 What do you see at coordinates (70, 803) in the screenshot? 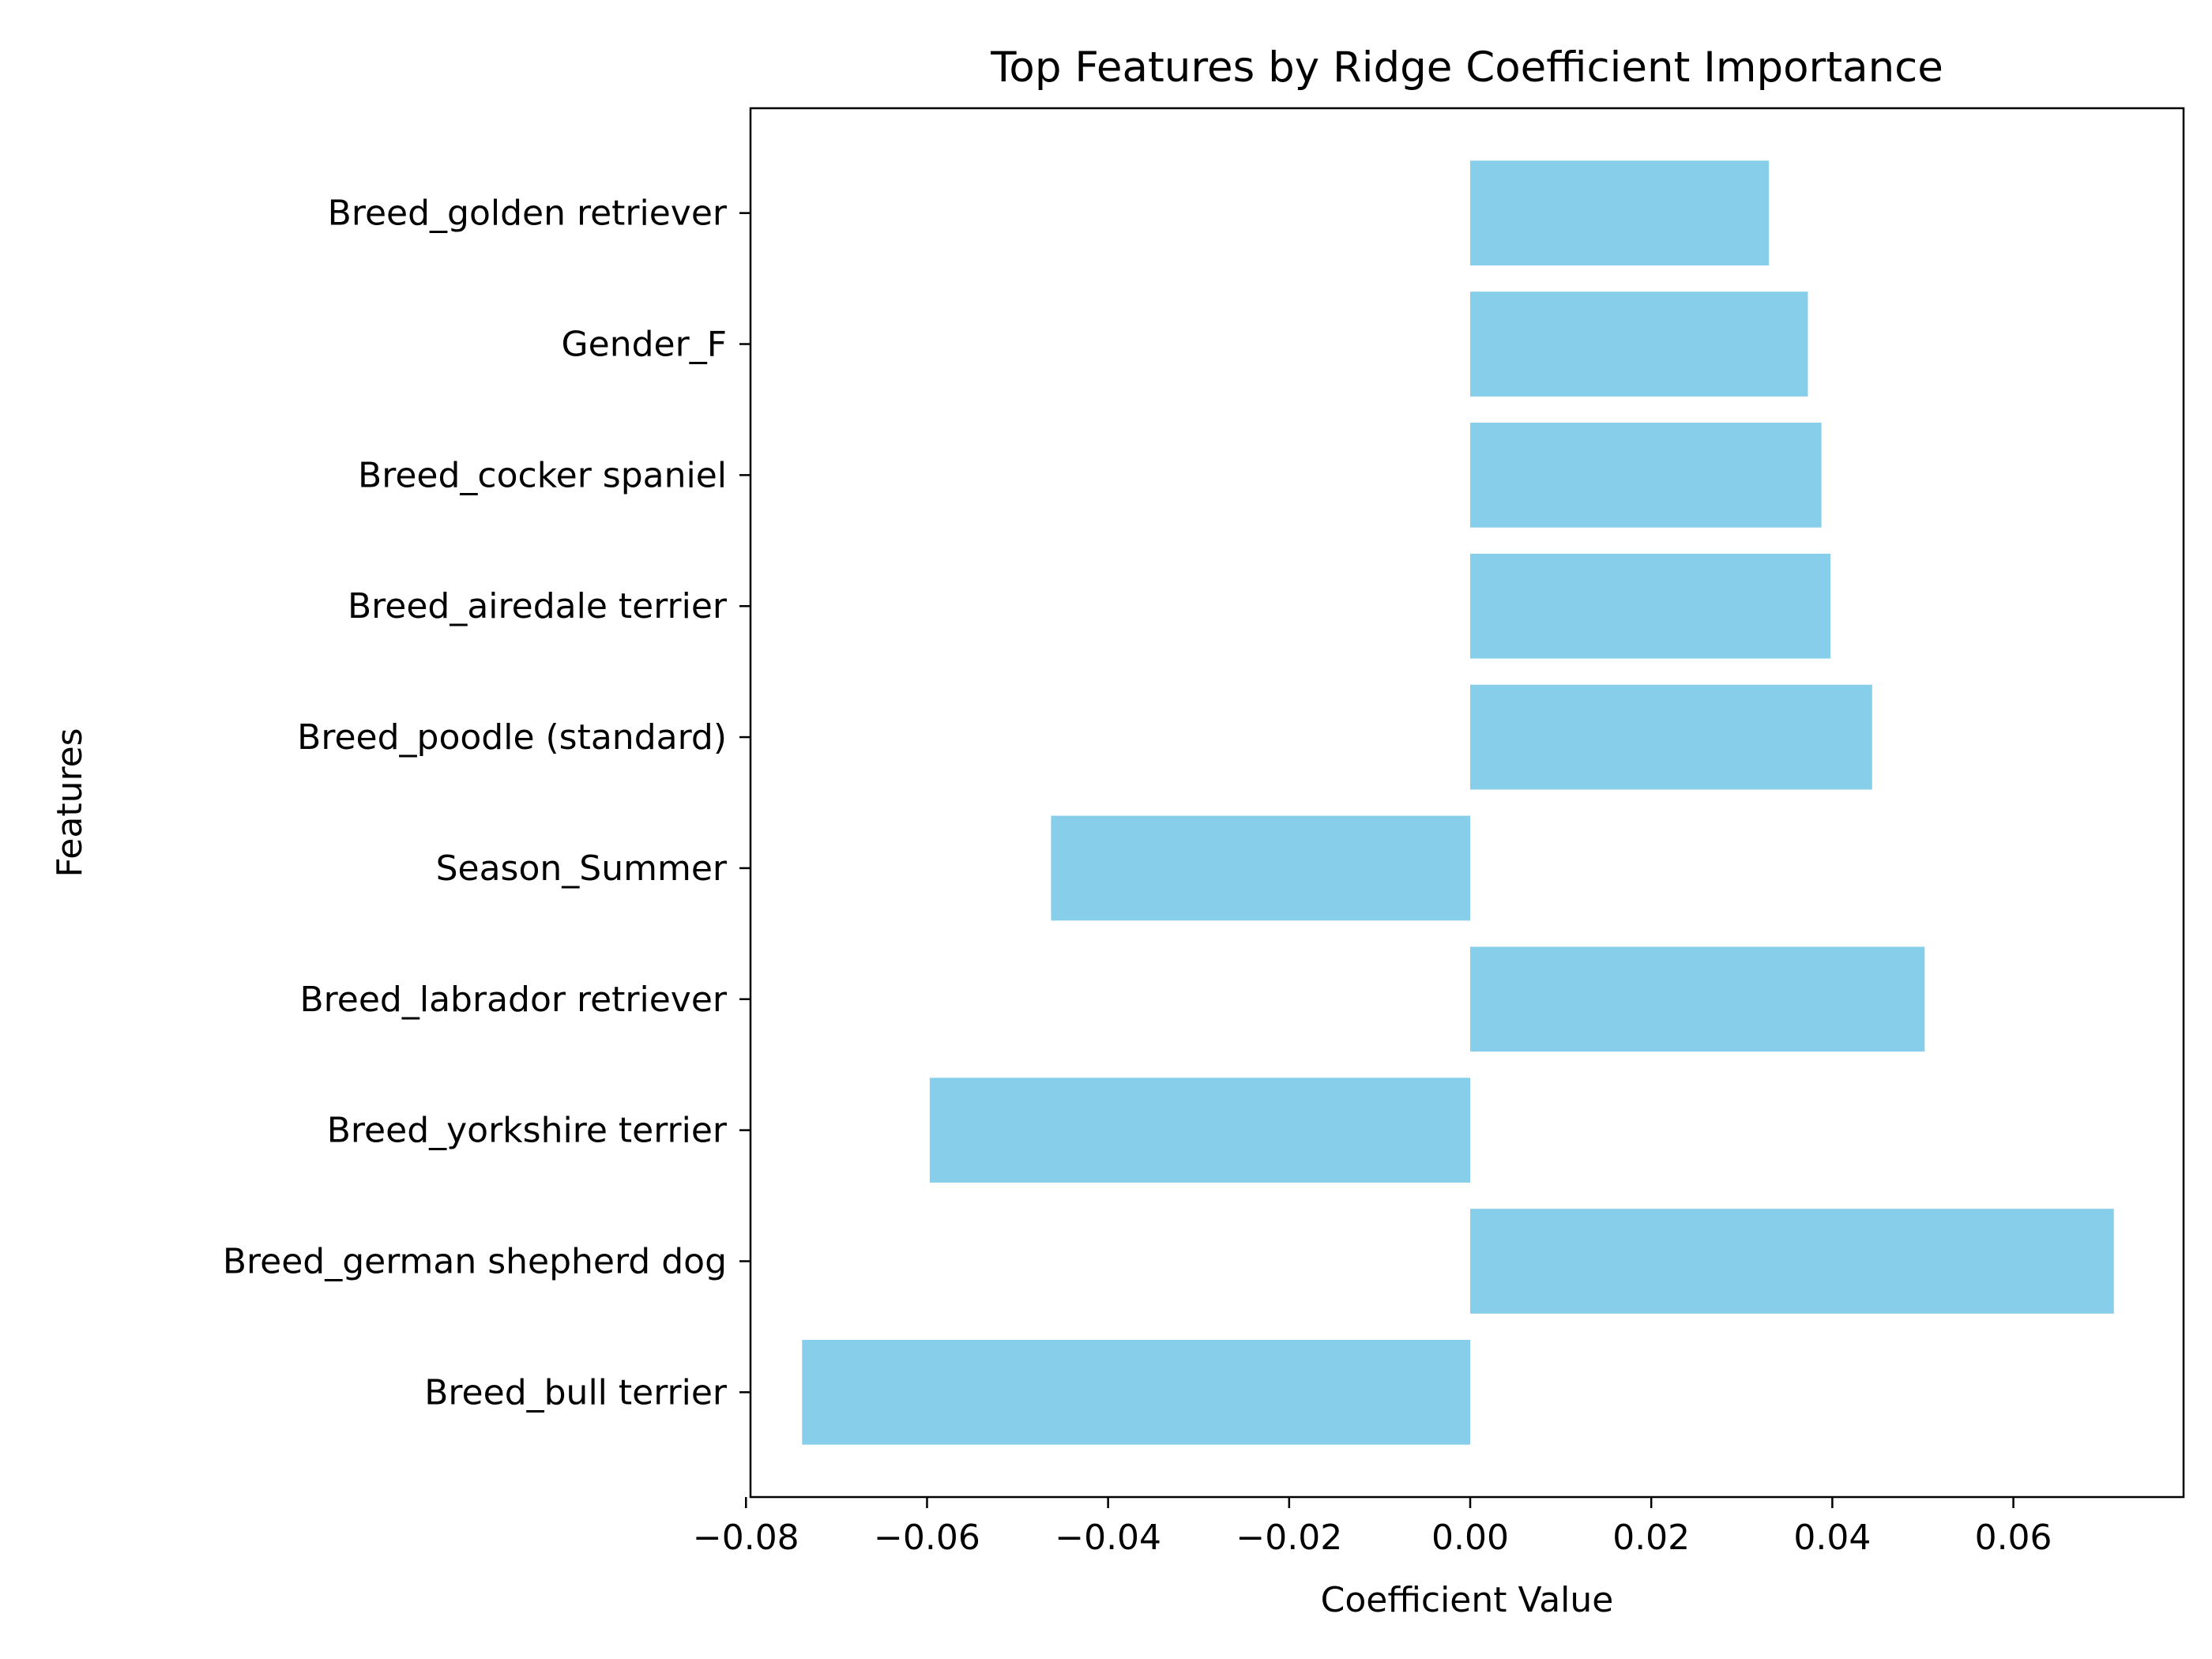
I see `y-axis-label: Features` at bounding box center [70, 803].